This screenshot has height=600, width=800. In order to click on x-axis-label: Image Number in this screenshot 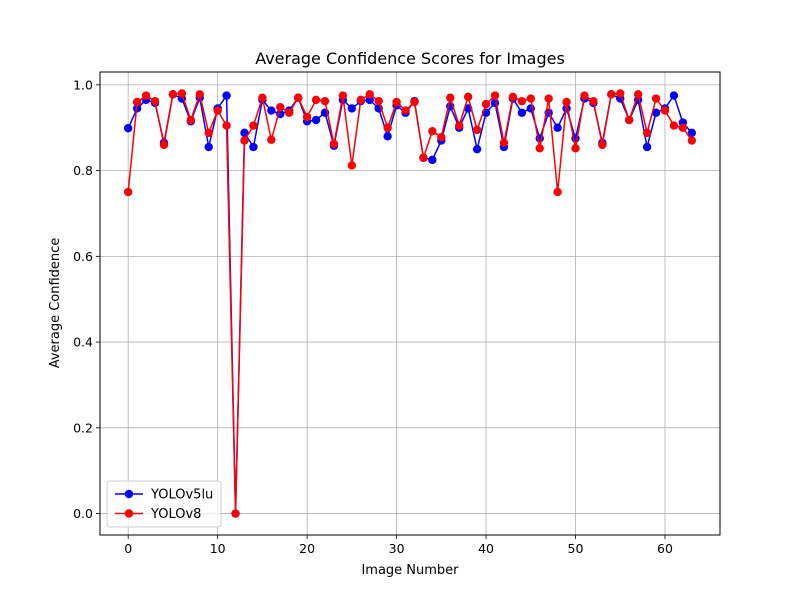, I will do `click(410, 570)`.